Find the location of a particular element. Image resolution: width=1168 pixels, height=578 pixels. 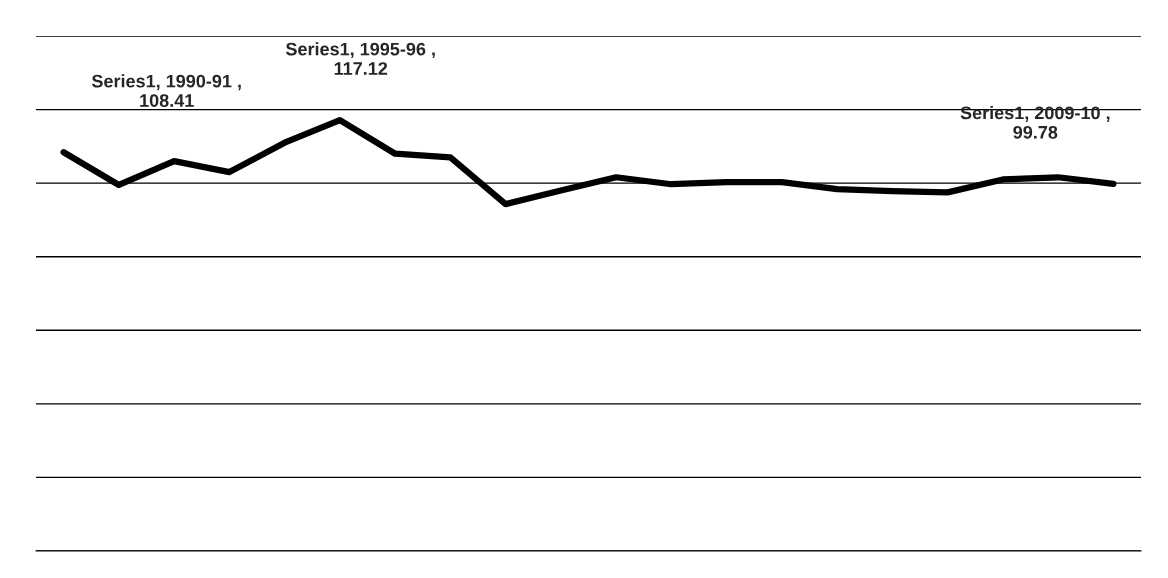

data-label: Series1, 2009-10 , 99.78 is located at coordinates (1035, 122).